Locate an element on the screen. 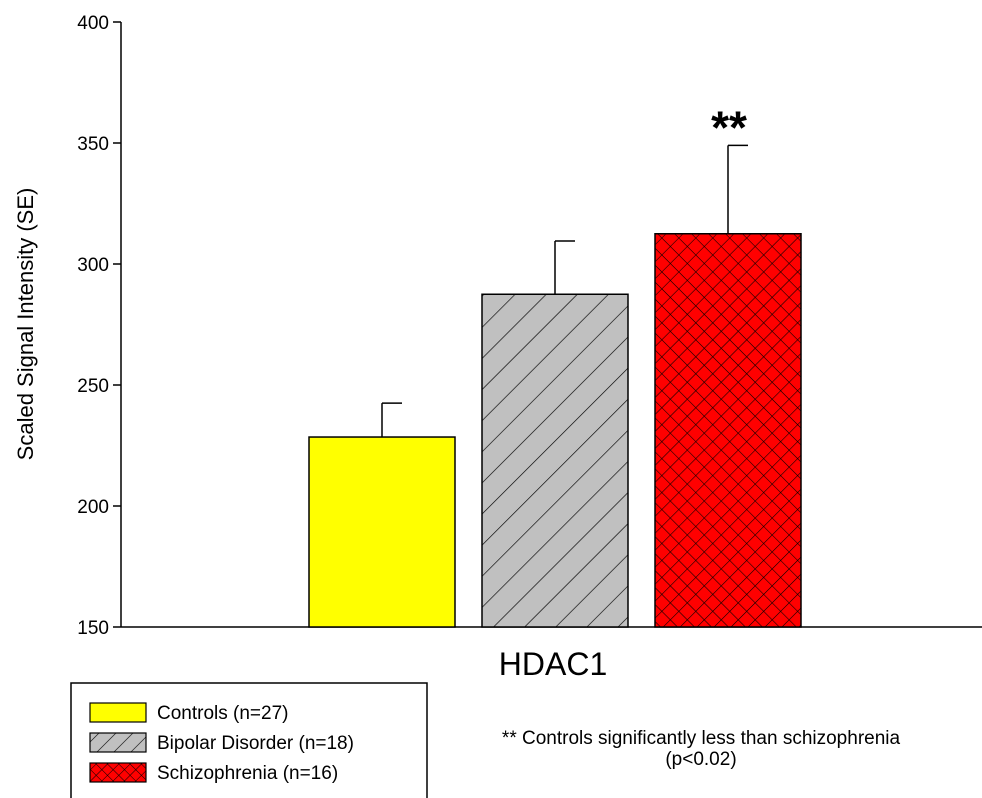 This screenshot has height=798, width=982. bar-controls is located at coordinates (382, 532).